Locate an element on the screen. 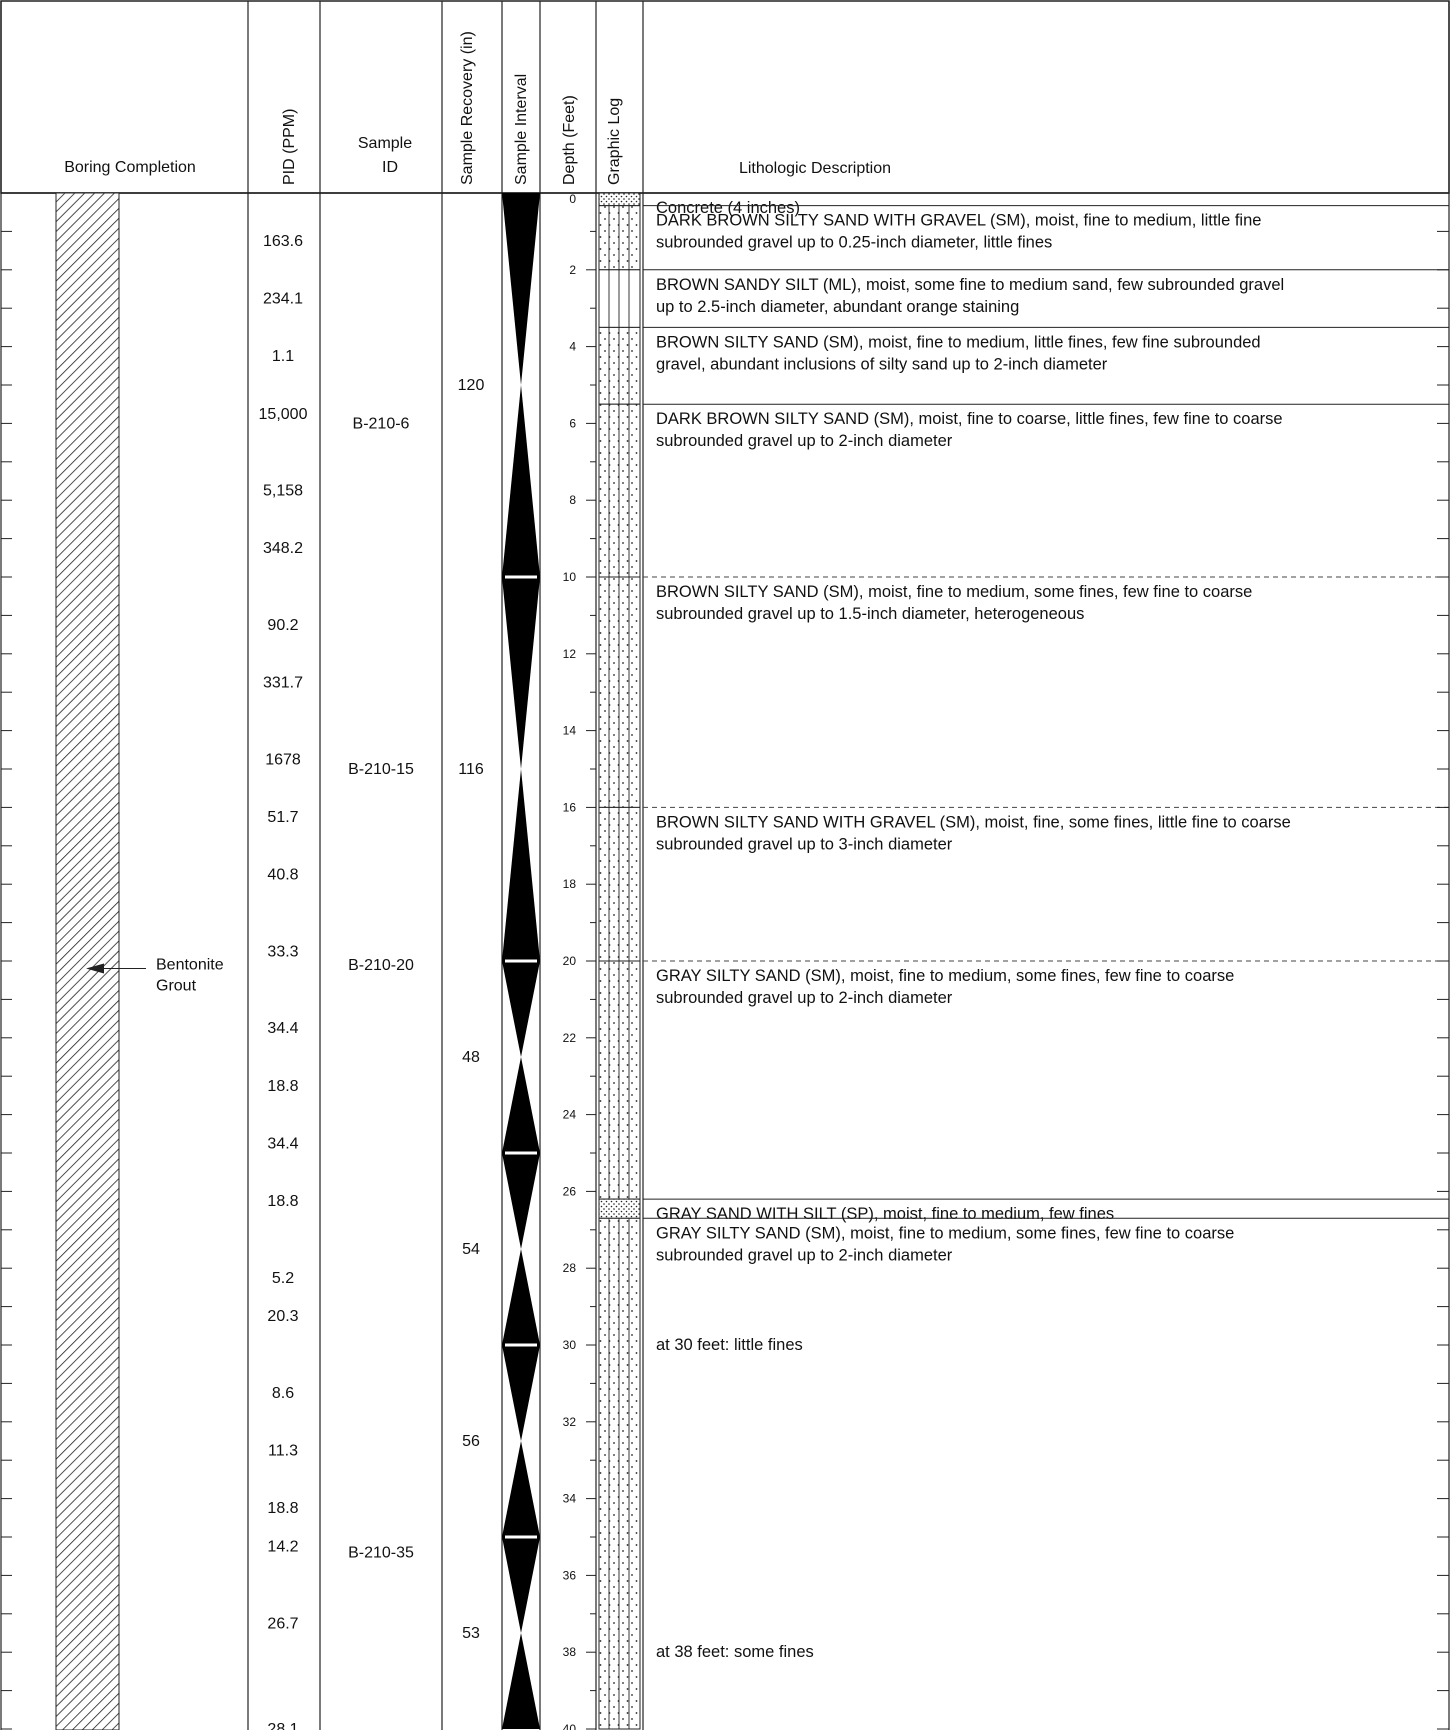 Image resolution: width=1450 pixels, height=1730 pixels. pid-reading: 1678 is located at coordinates (283, 759).